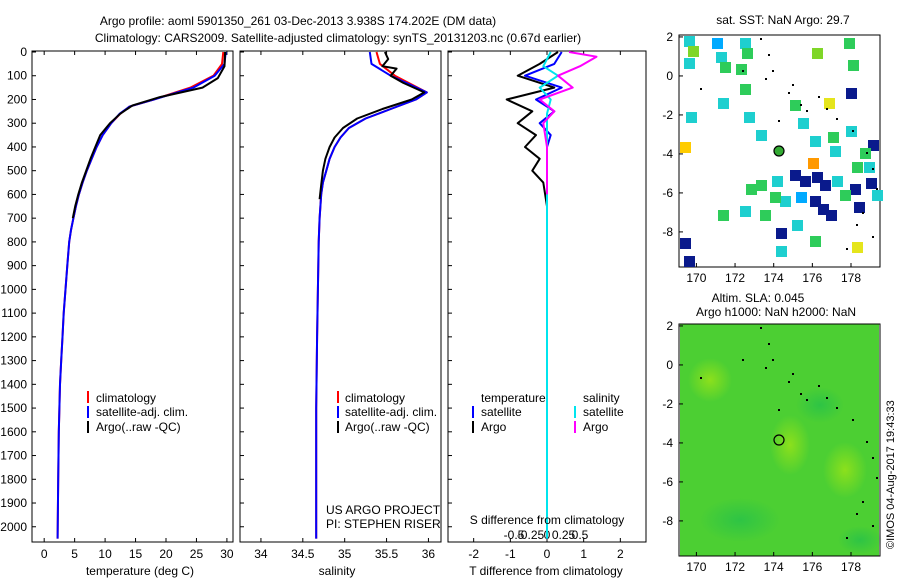  What do you see at coordinates (227, 554) in the screenshot?
I see `x-tick-label: 30` at bounding box center [227, 554].